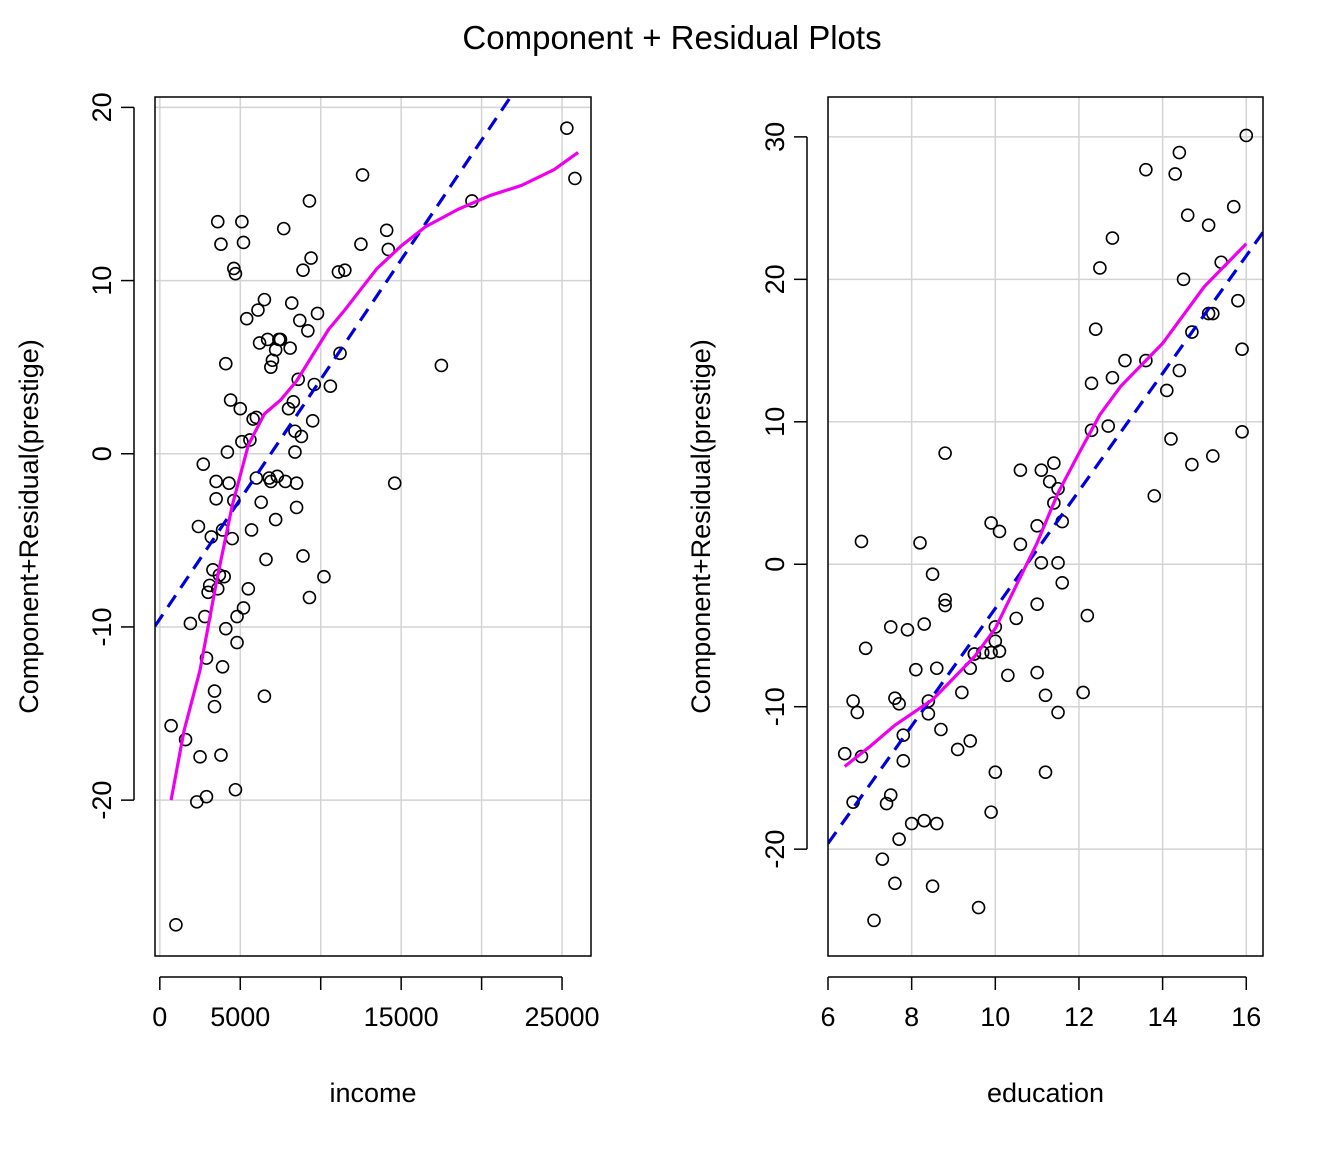 This screenshot has height=1152, width=1344. What do you see at coordinates (827, 1017) in the screenshot?
I see `x-tick-label: 6` at bounding box center [827, 1017].